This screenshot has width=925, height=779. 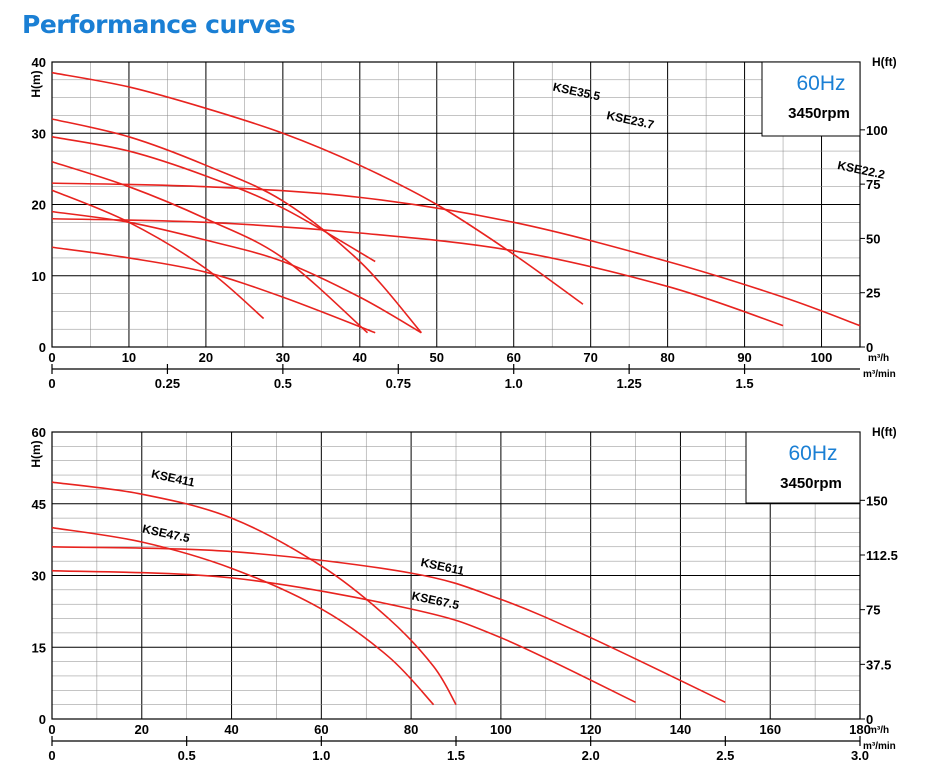 I want to click on curve-label: KSE67.5, so click(x=435, y=601).